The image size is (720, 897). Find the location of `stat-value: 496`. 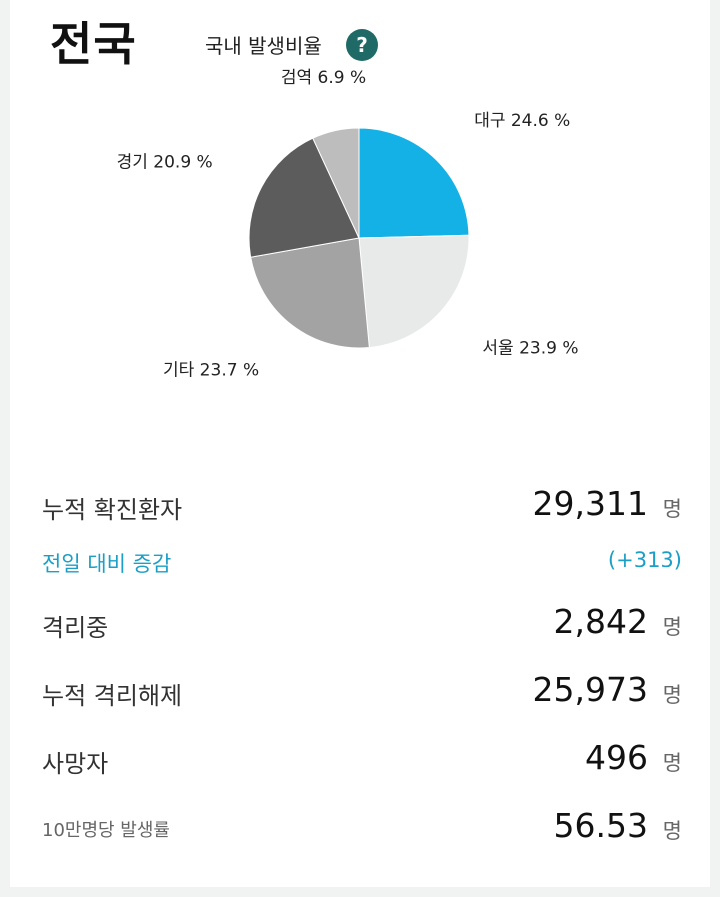

stat-value: 496 is located at coordinates (616, 757).